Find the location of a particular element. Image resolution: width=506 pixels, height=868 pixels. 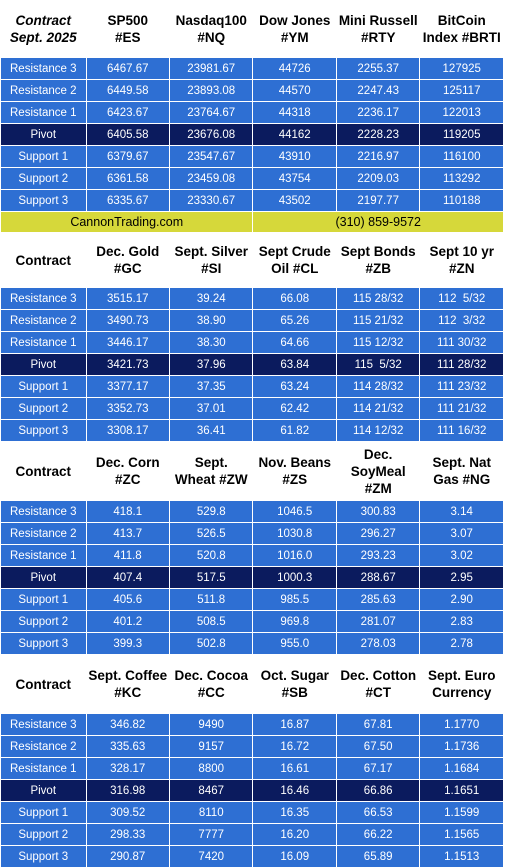

level-value-cell: 23893.08 is located at coordinates (211, 90).